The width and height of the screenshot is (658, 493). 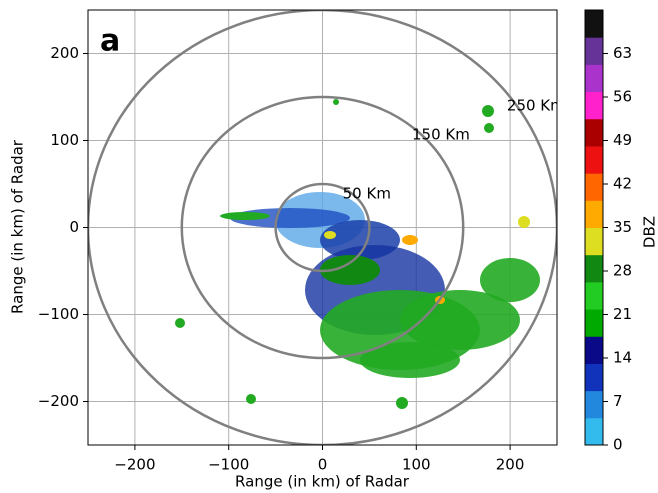 What do you see at coordinates (228, 465) in the screenshot?
I see `x-tick-label: −100` at bounding box center [228, 465].